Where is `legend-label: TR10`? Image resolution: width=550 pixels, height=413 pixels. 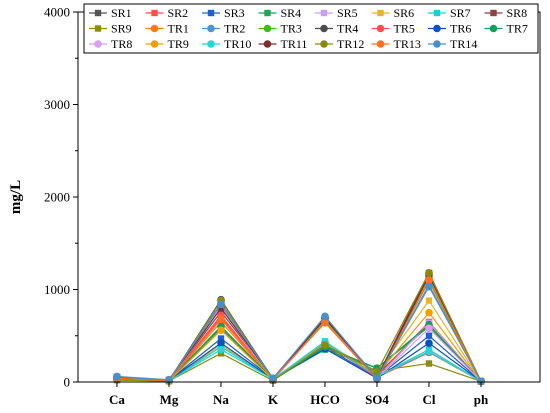 legend-label: TR10 is located at coordinates (237, 44).